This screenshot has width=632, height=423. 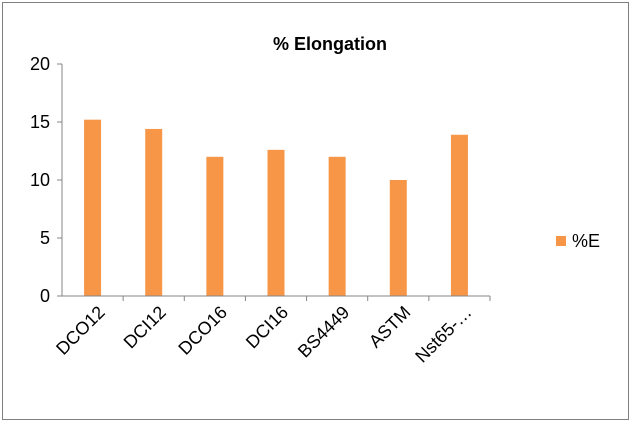 What do you see at coordinates (323, 331) in the screenshot?
I see `x-tick-label: BS4449` at bounding box center [323, 331].